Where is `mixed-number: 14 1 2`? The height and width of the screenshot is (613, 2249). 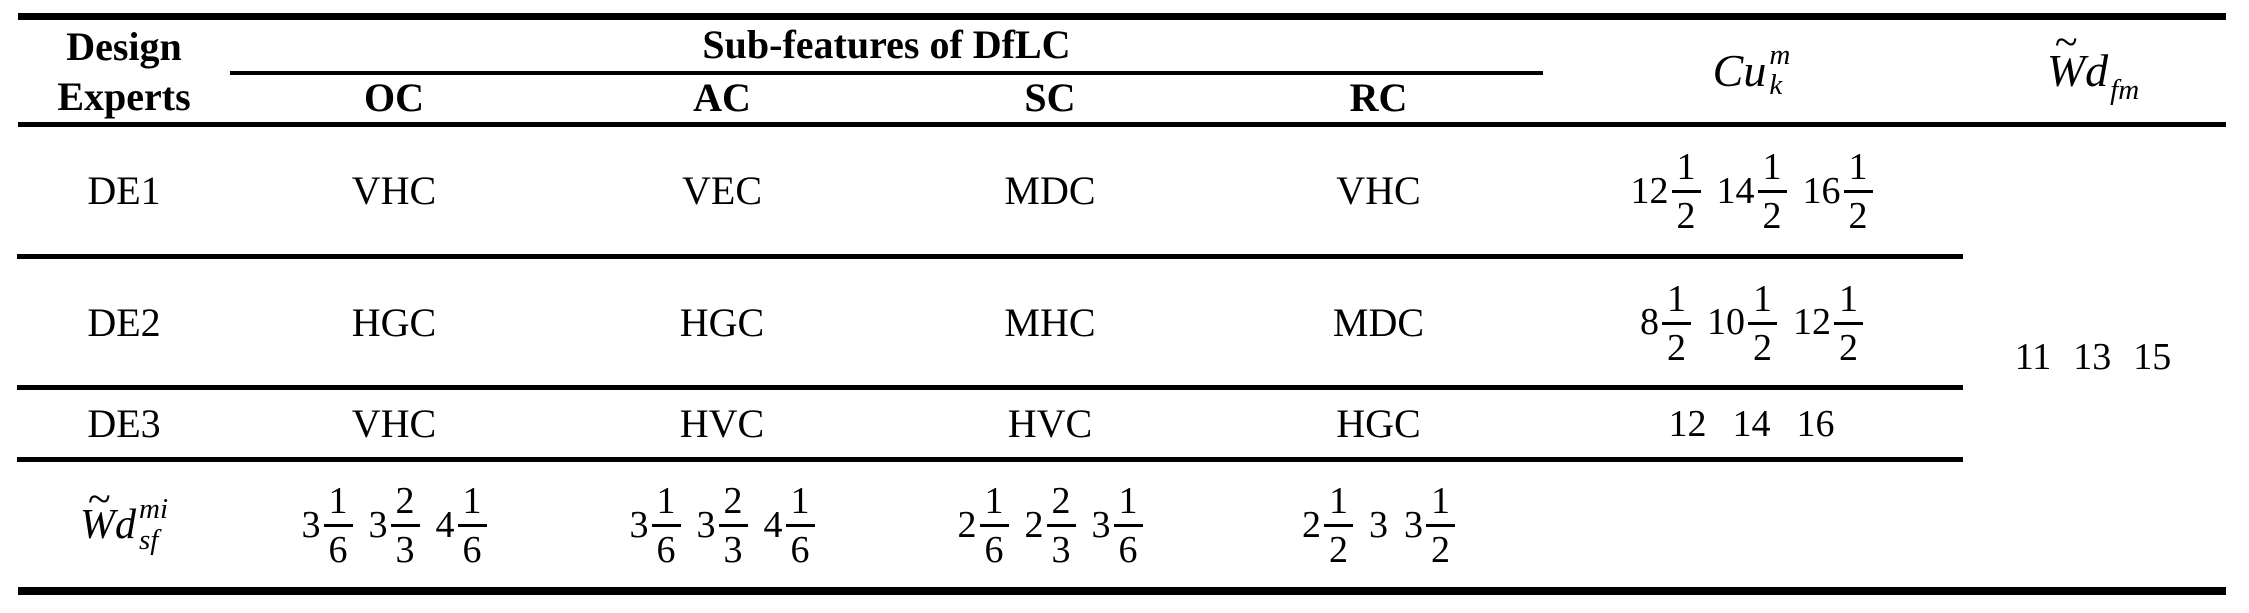 mixed-number: 14 1 2 is located at coordinates (1752, 190).